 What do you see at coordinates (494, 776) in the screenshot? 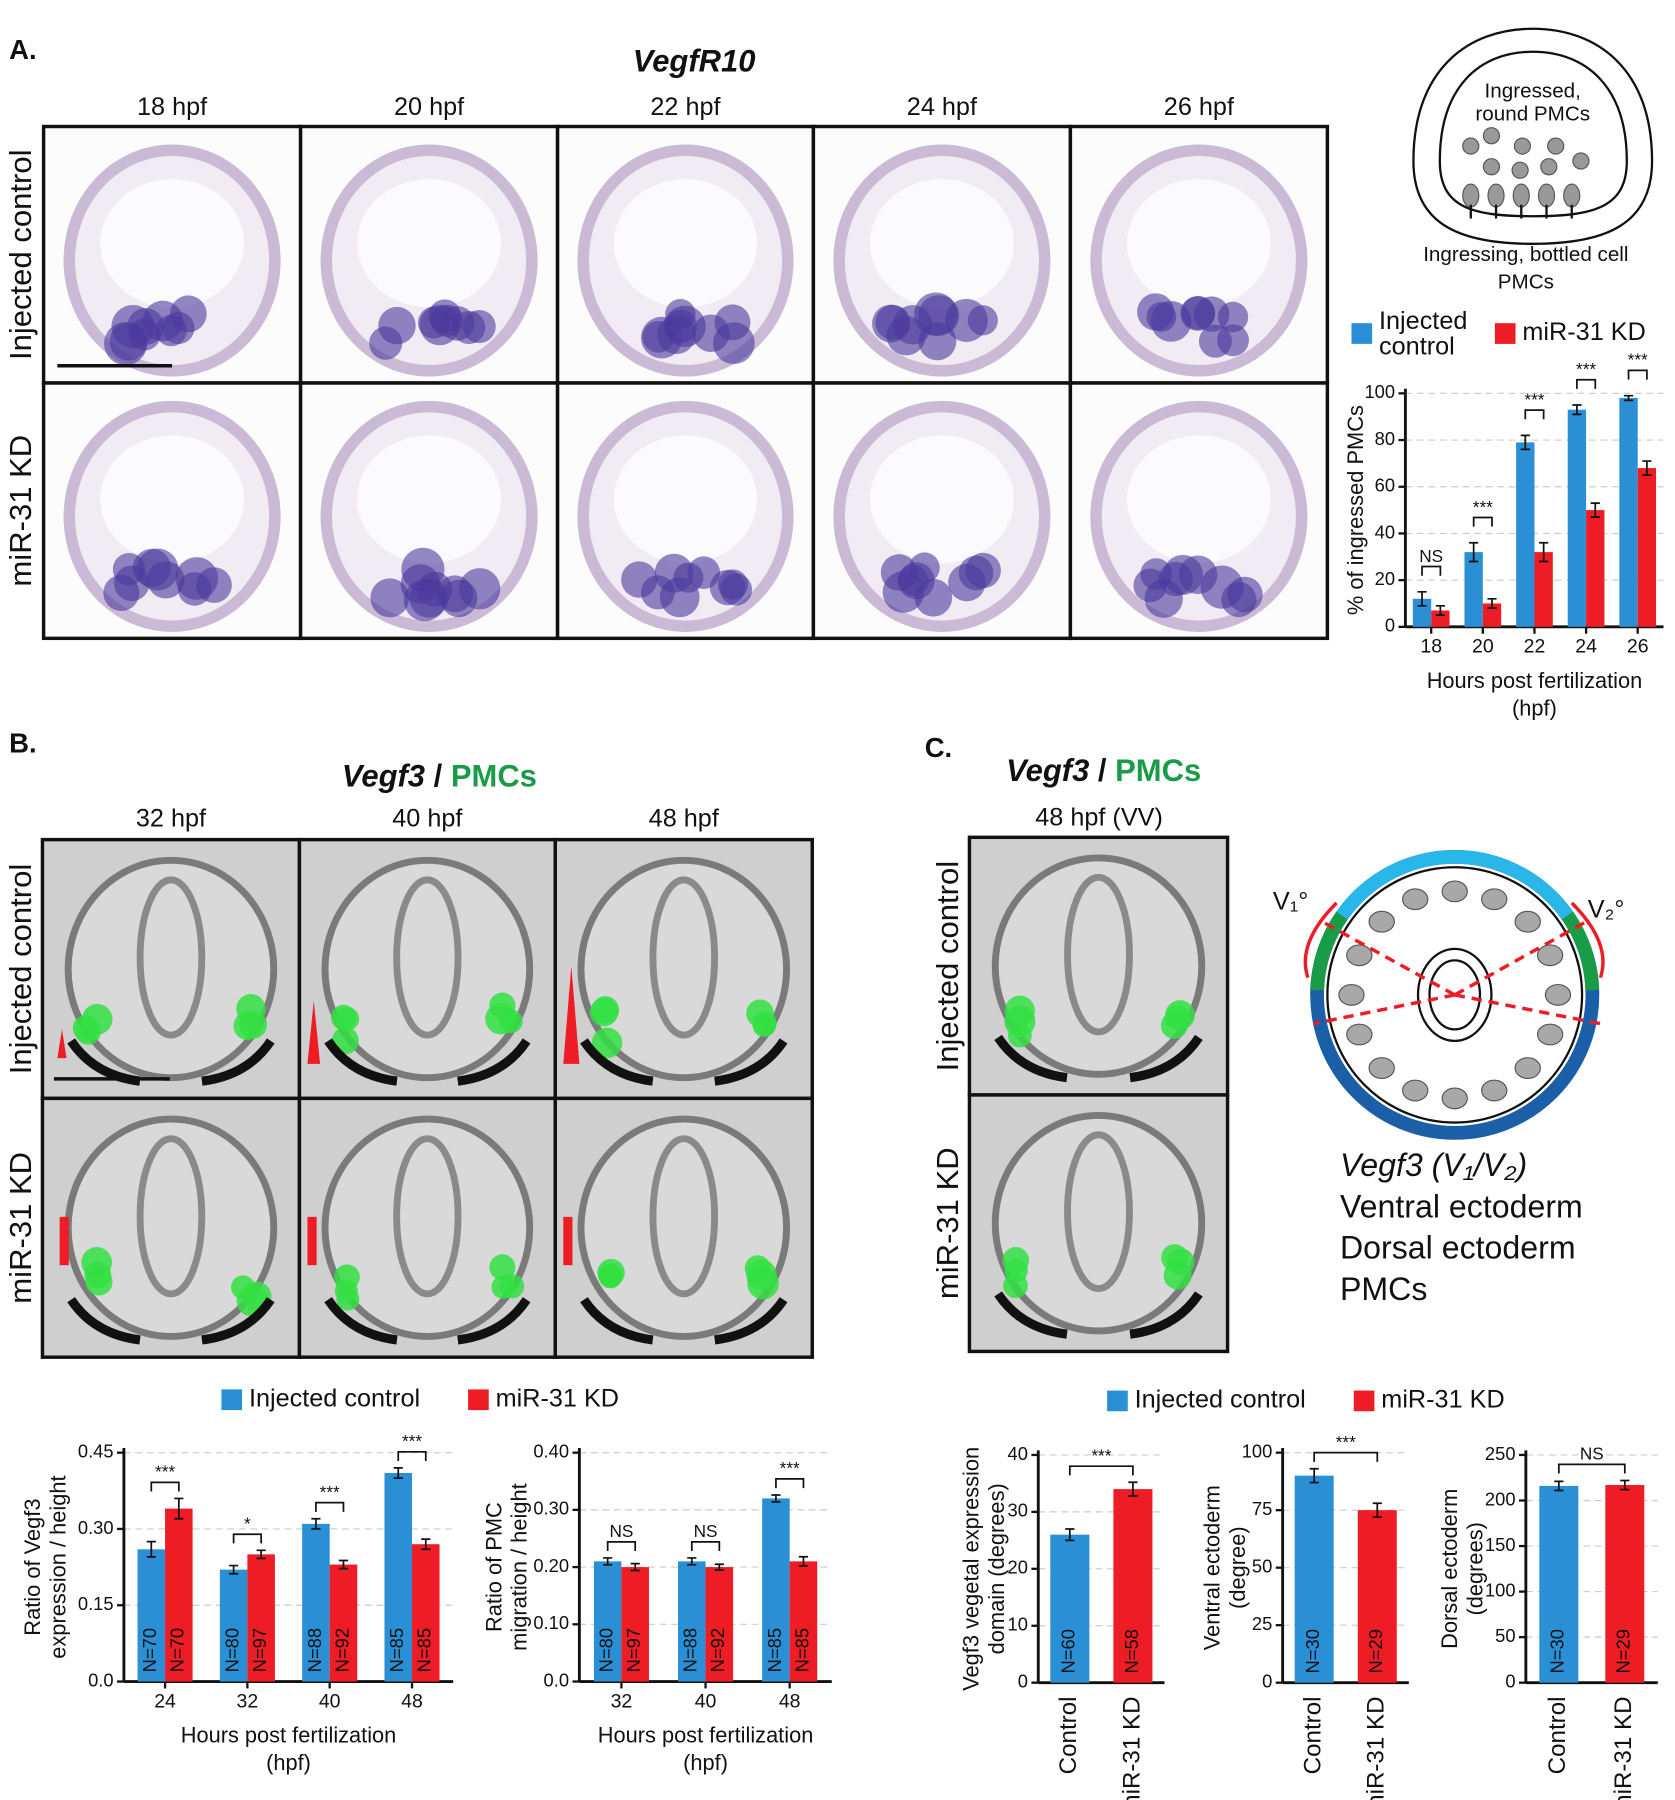
I see `cells: PMCs` at bounding box center [494, 776].